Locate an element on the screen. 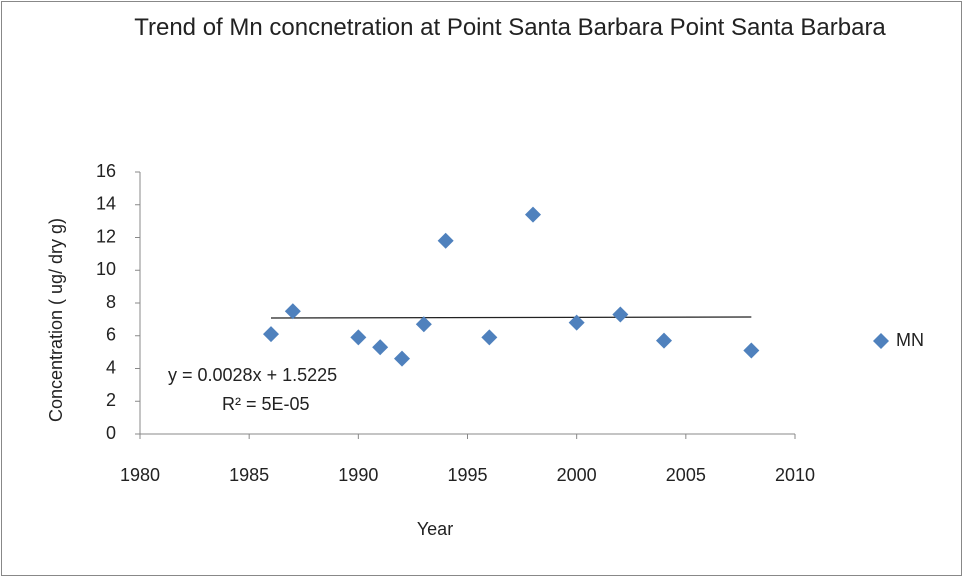  legend-label: MN is located at coordinates (910, 340).